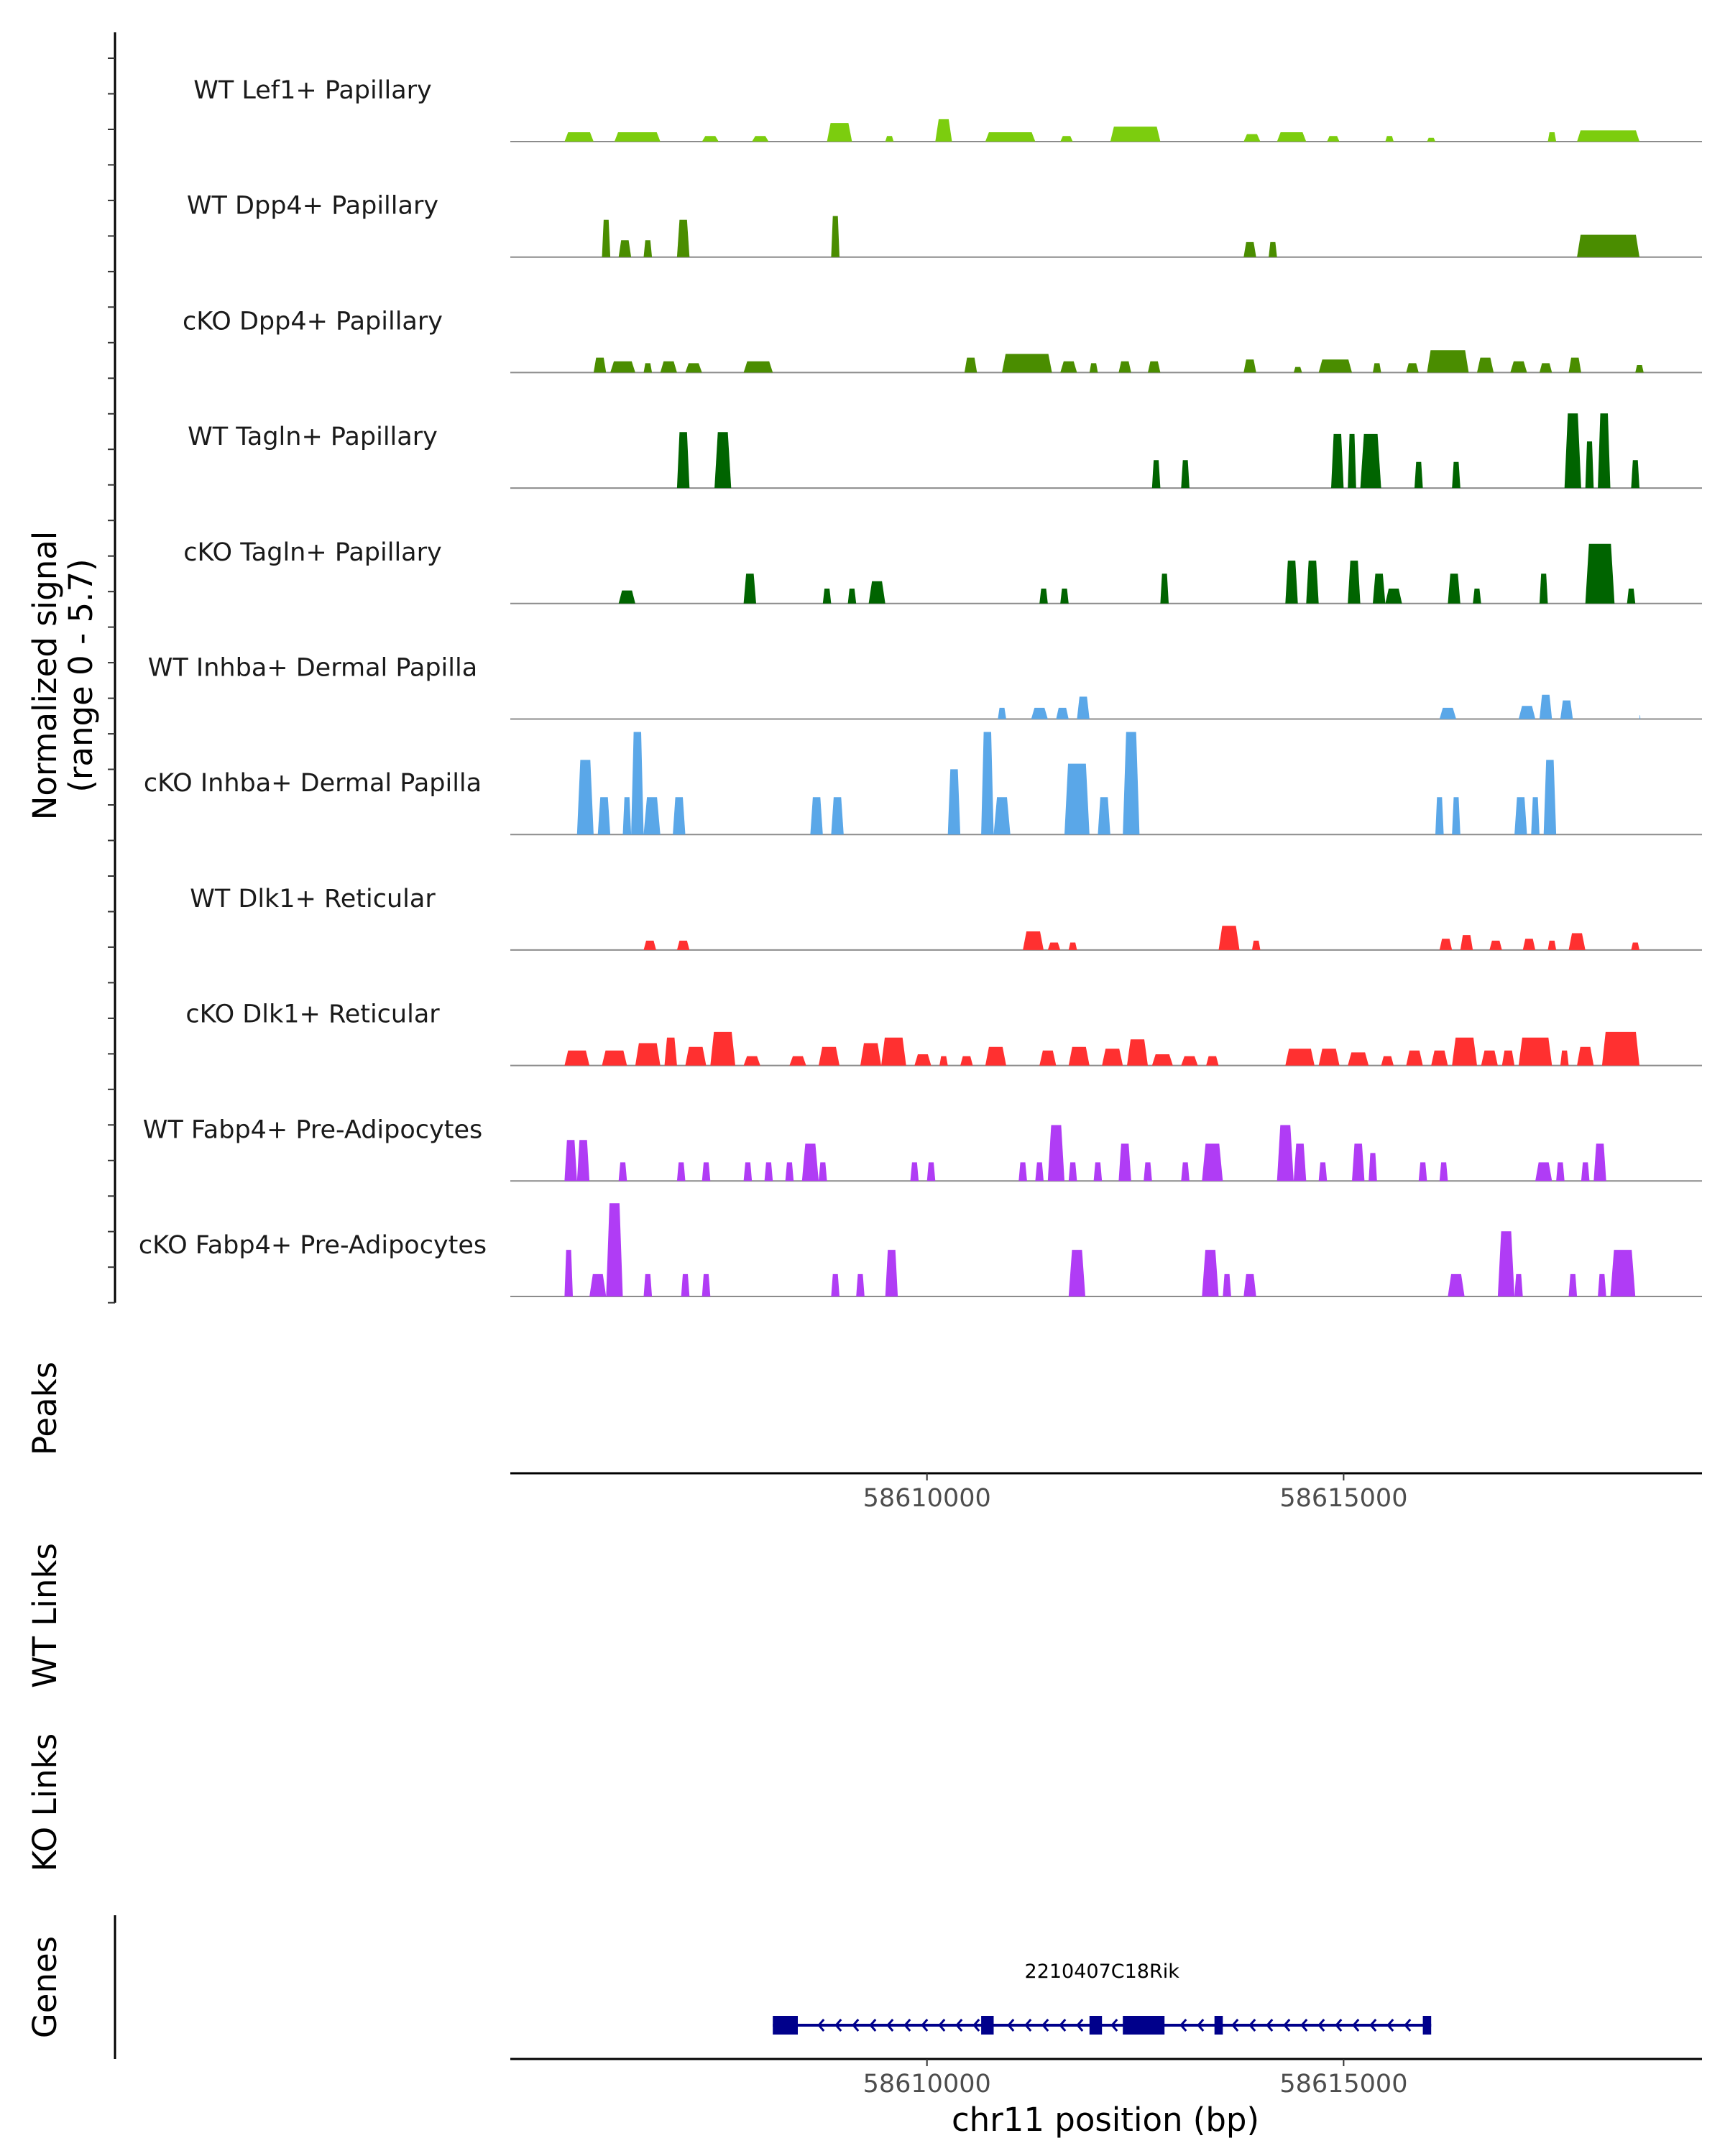 The height and width of the screenshot is (2156, 1725). I want to click on gene-exon, so click(1427, 2025).